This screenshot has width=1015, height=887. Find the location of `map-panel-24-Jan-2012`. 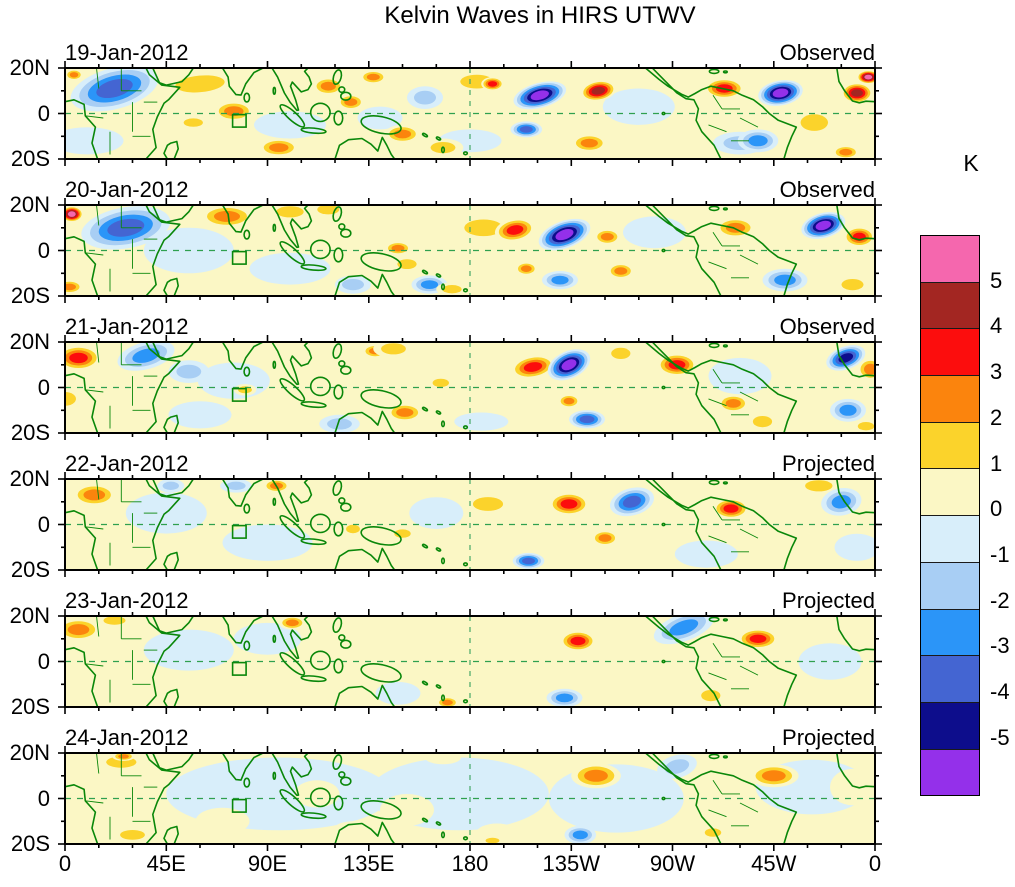

map-panel-24-Jan-2012 is located at coordinates (470, 798).